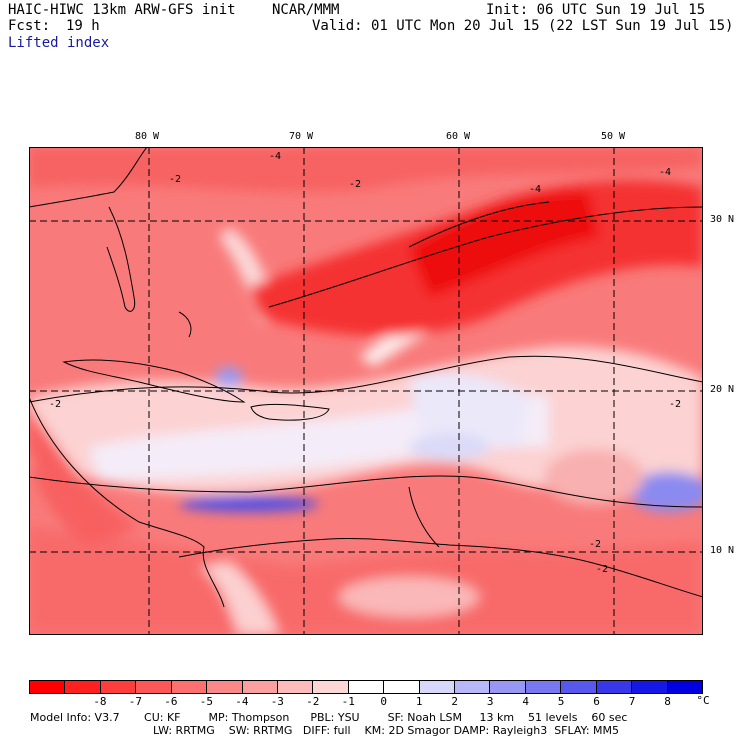 Image resolution: width=740 pixels, height=740 pixels. I want to click on colorbar, so click(366, 687).